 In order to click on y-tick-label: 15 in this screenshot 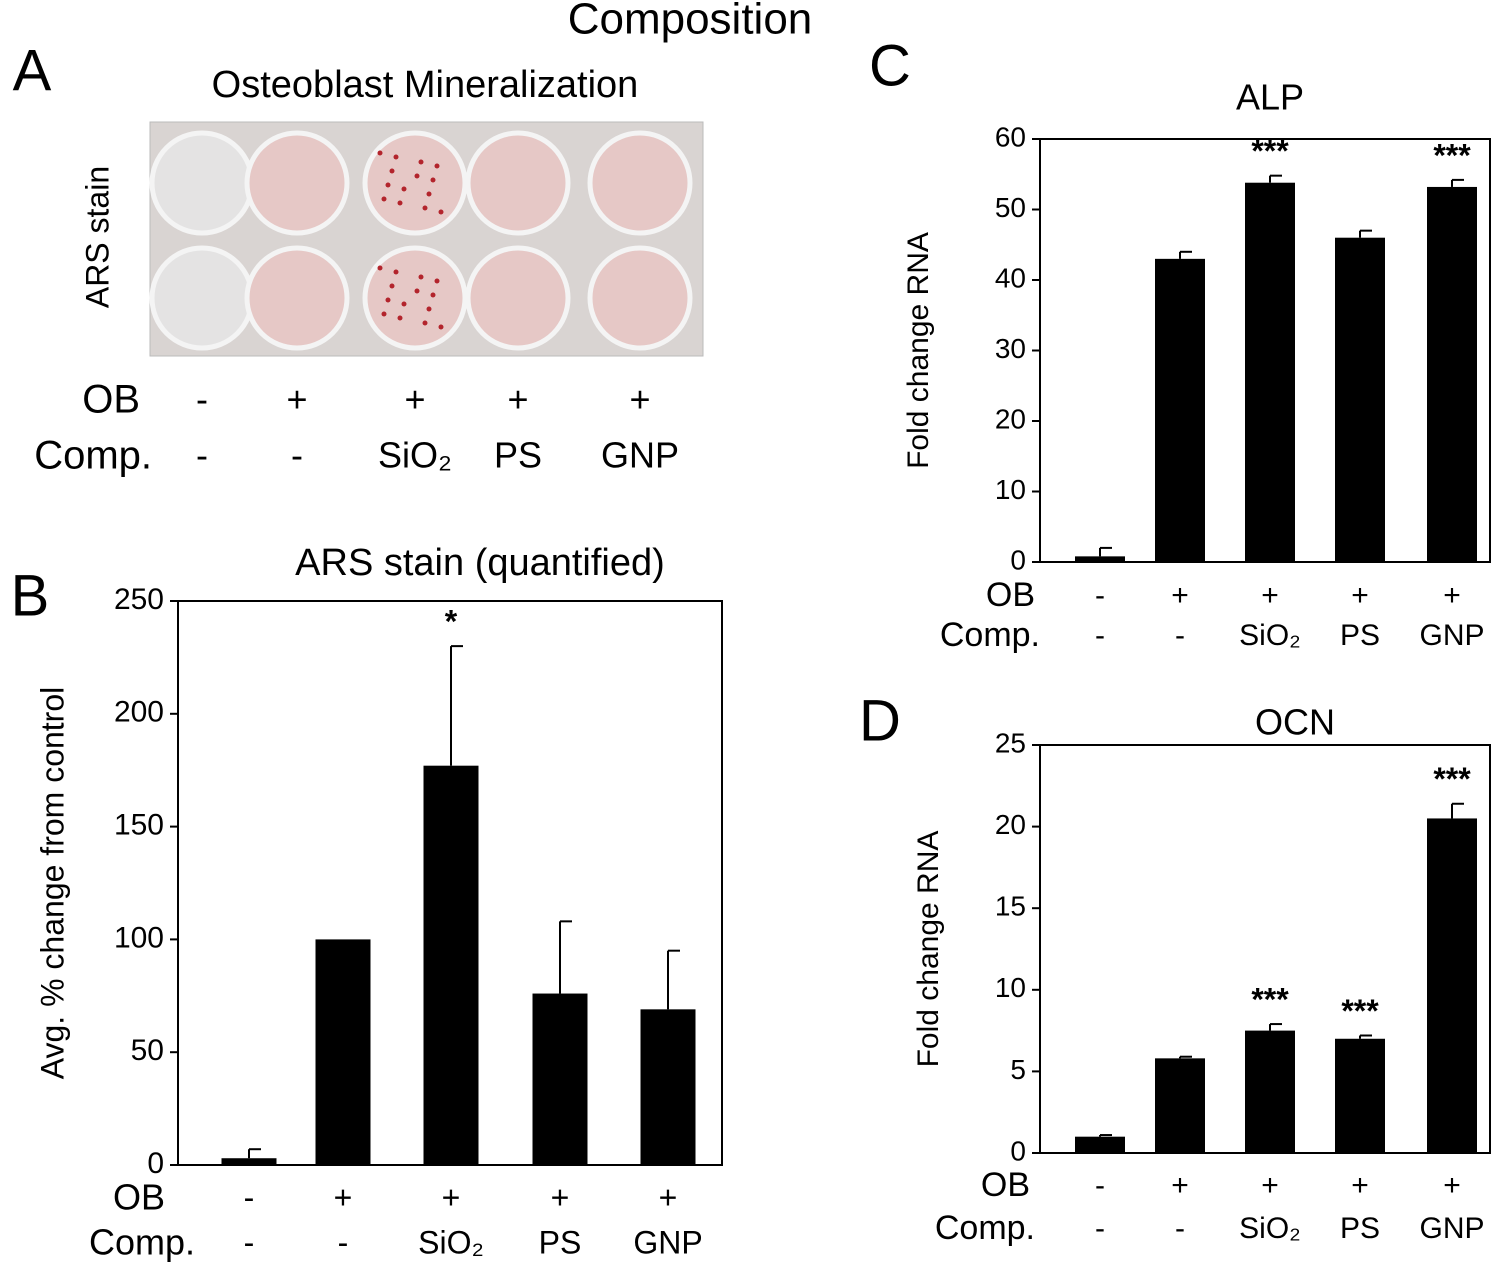, I will do `click(1010, 906)`.